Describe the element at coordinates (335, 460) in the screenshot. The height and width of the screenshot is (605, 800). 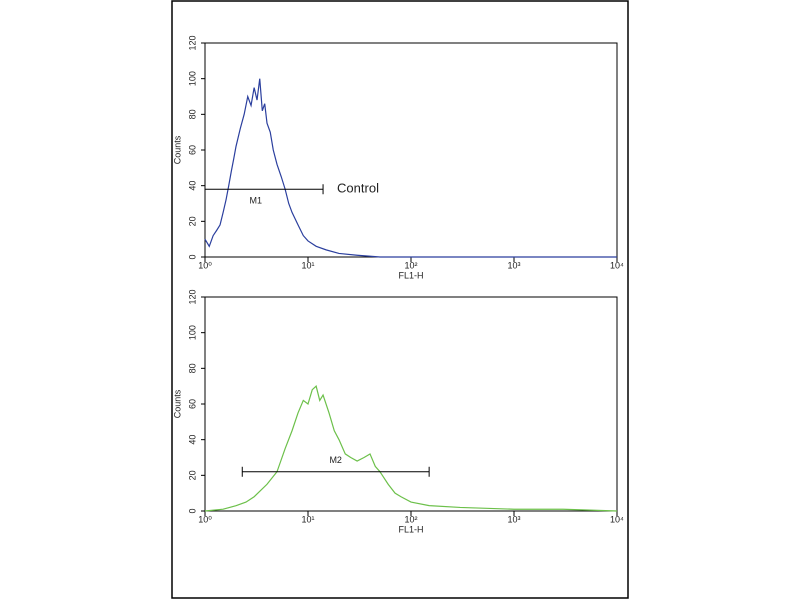
I see `gate-label: M2` at that location.